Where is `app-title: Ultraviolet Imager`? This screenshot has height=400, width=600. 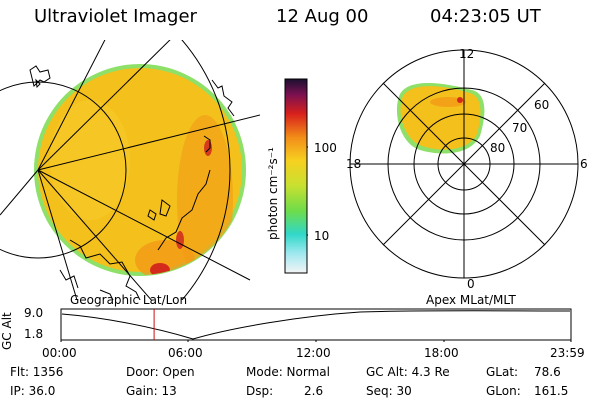
app-title: Ultraviolet Imager is located at coordinates (115, 16).